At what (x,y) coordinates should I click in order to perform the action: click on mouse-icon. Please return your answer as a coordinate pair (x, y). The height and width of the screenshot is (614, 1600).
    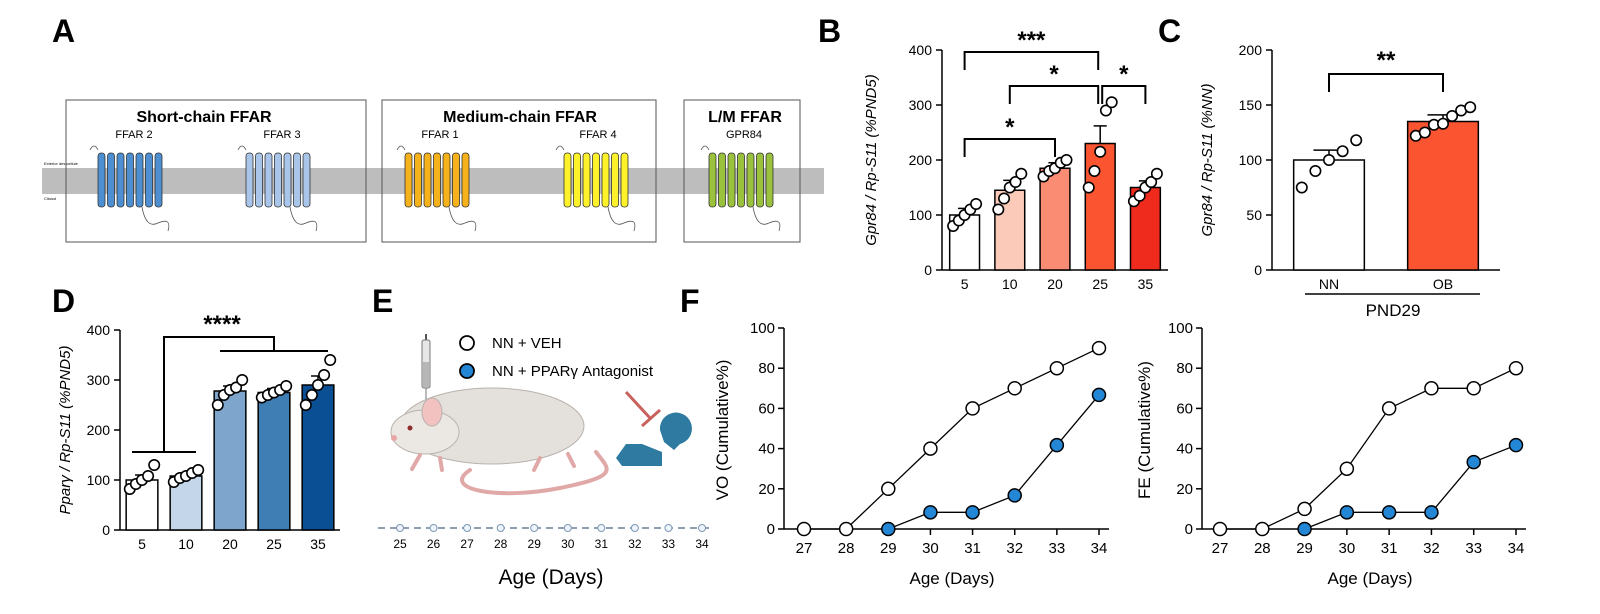
    Looking at the image, I should click on (499, 441).